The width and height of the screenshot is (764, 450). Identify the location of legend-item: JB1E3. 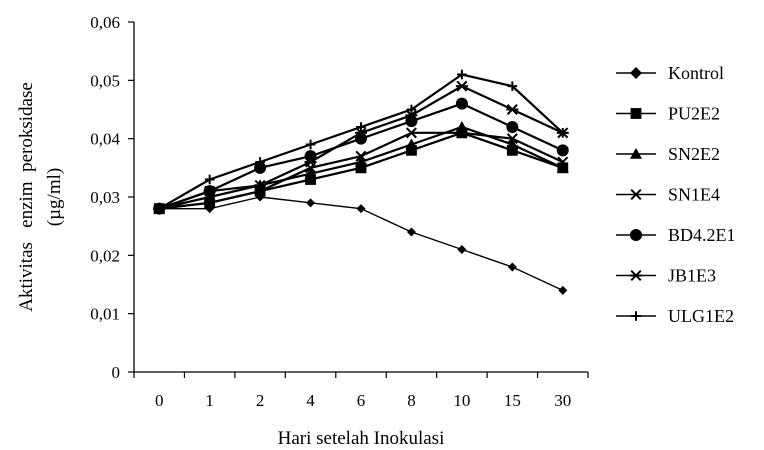
(666, 276).